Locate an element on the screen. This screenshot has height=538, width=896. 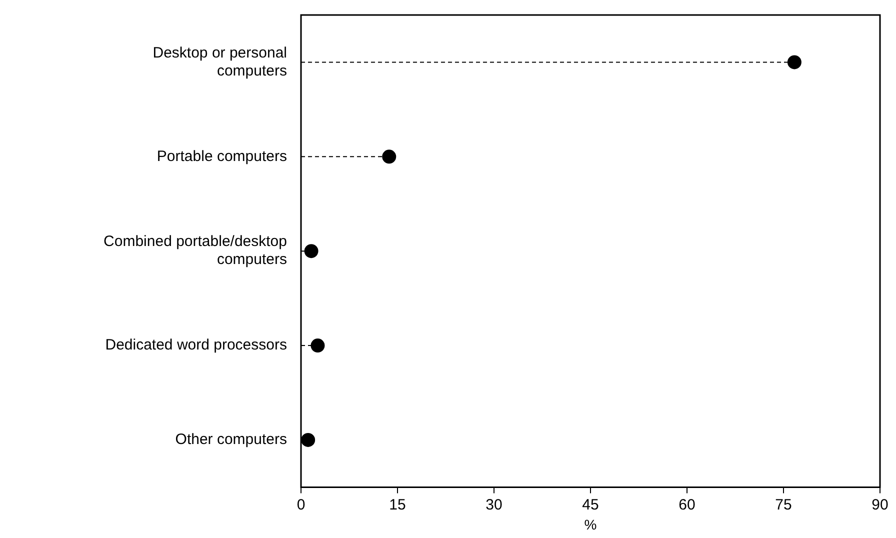
x-tick-label: 0 is located at coordinates (301, 505).